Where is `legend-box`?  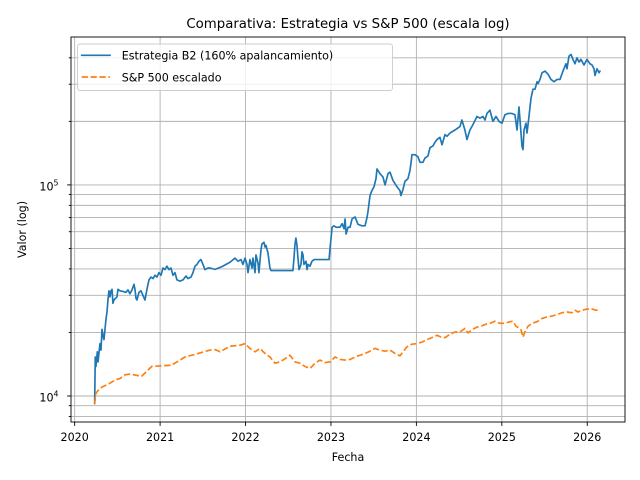
legend-box is located at coordinates (235, 67).